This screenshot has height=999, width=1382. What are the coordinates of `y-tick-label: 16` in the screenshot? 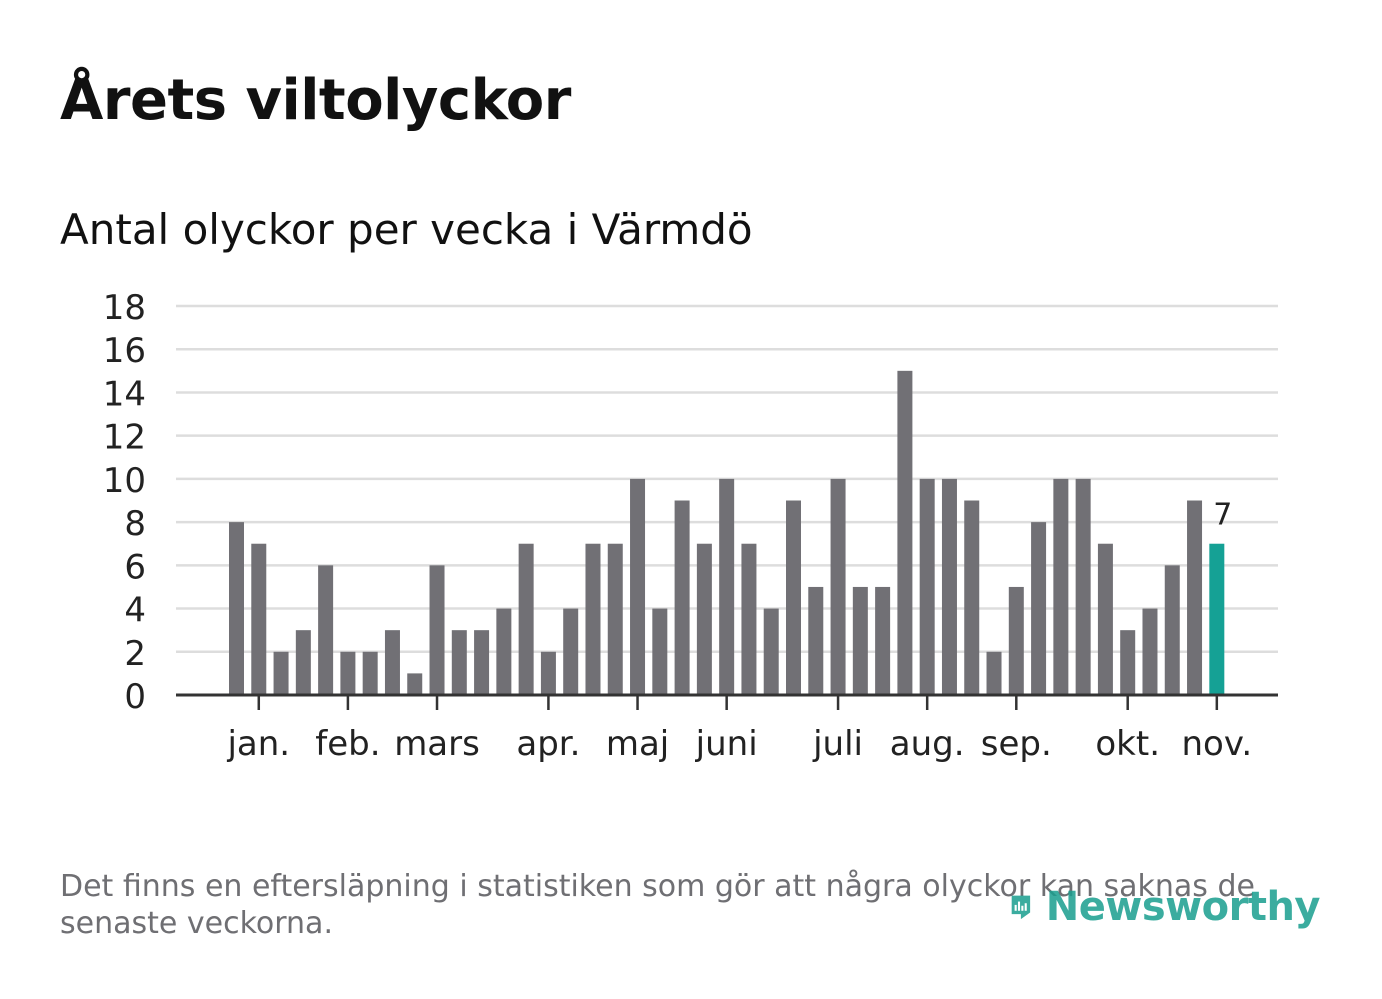 It's located at (124, 351).